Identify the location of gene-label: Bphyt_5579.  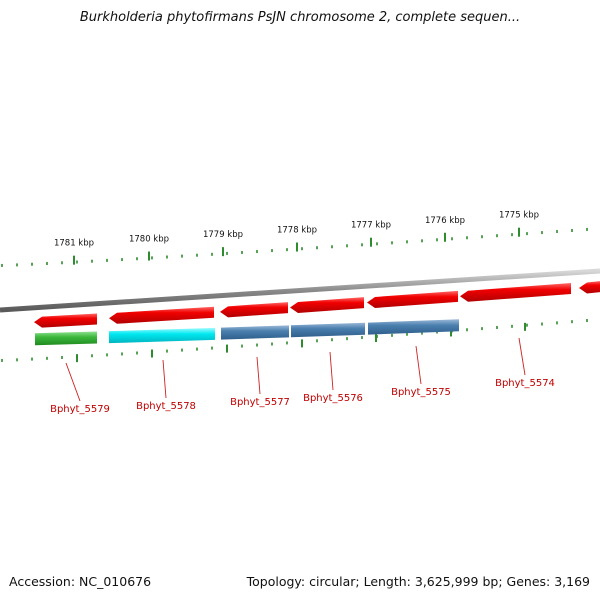
(80, 409).